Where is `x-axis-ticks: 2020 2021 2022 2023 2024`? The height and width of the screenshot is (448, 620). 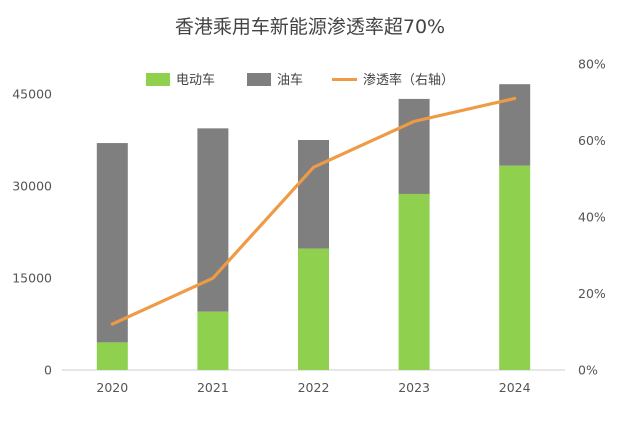
x-axis-ticks: 2020 2021 2022 2023 2024 is located at coordinates (313, 387).